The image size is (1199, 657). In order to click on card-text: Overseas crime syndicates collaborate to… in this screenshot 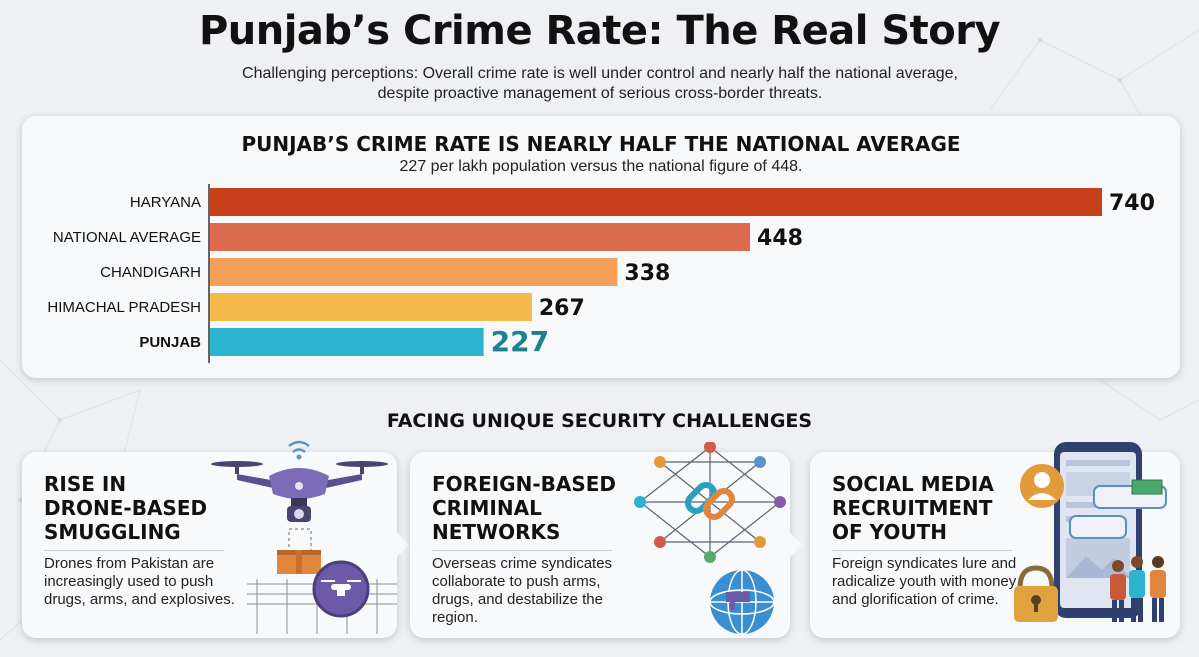, I will do `click(522, 590)`.